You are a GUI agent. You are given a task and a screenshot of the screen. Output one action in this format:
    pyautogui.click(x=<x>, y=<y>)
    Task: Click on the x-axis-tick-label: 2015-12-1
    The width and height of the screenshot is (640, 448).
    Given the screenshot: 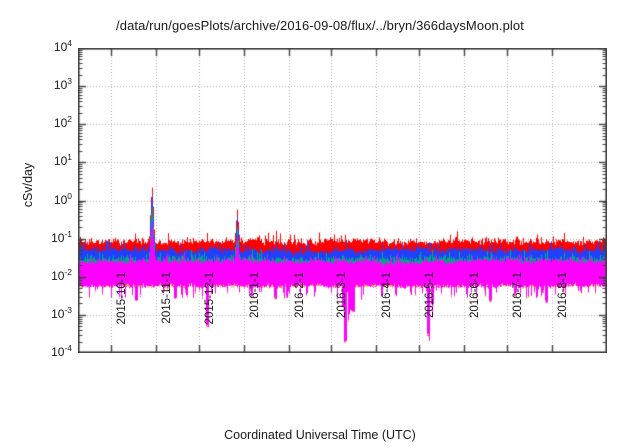 What is the action you would take?
    pyautogui.click(x=210, y=298)
    